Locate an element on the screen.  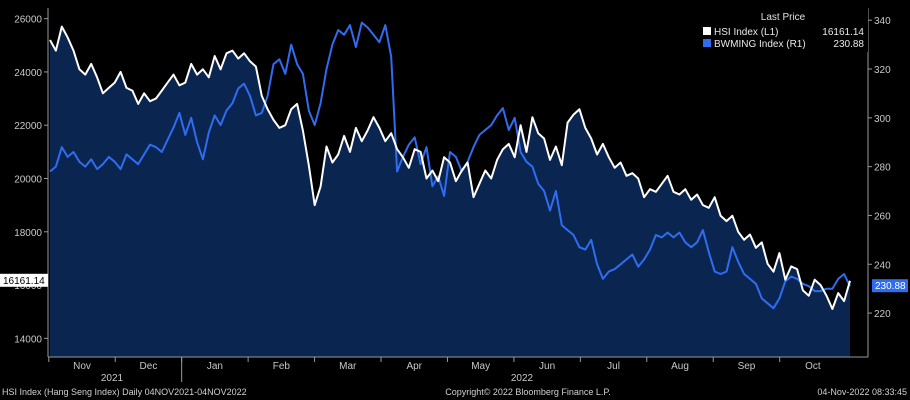
footer-copyright: Copyright© 2022 Bloomberg Finance L.P. is located at coordinates (528, 392).